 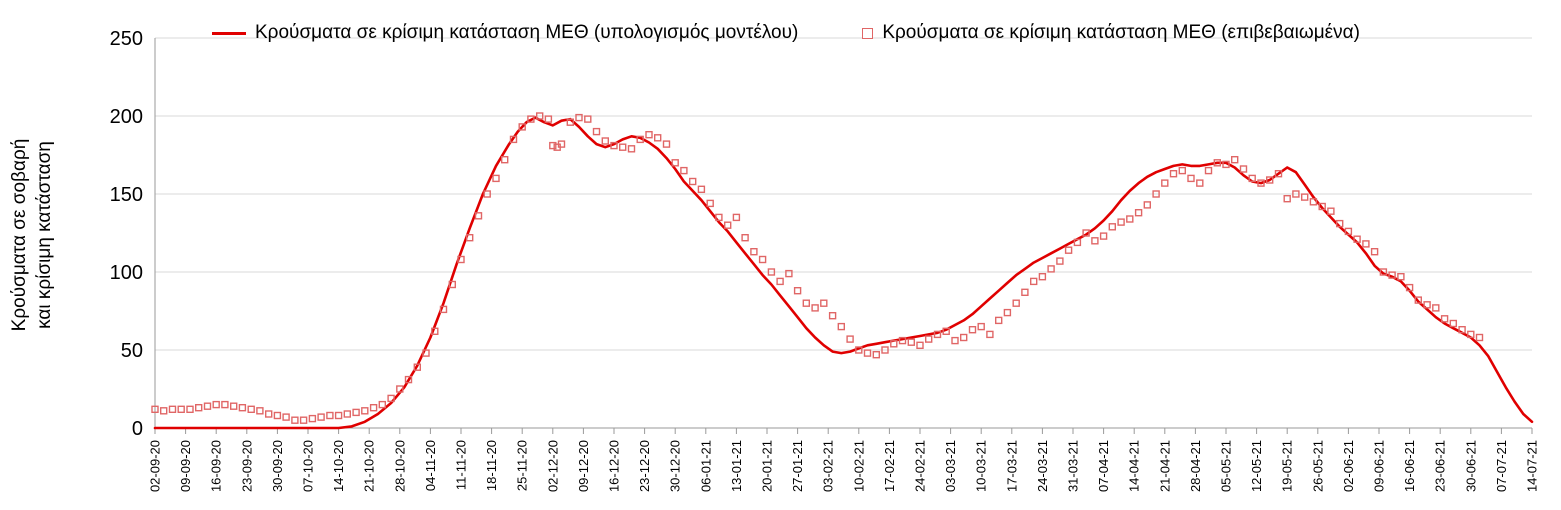 I want to click on x-tick-label: 14-04-21, so click(x=1134, y=466).